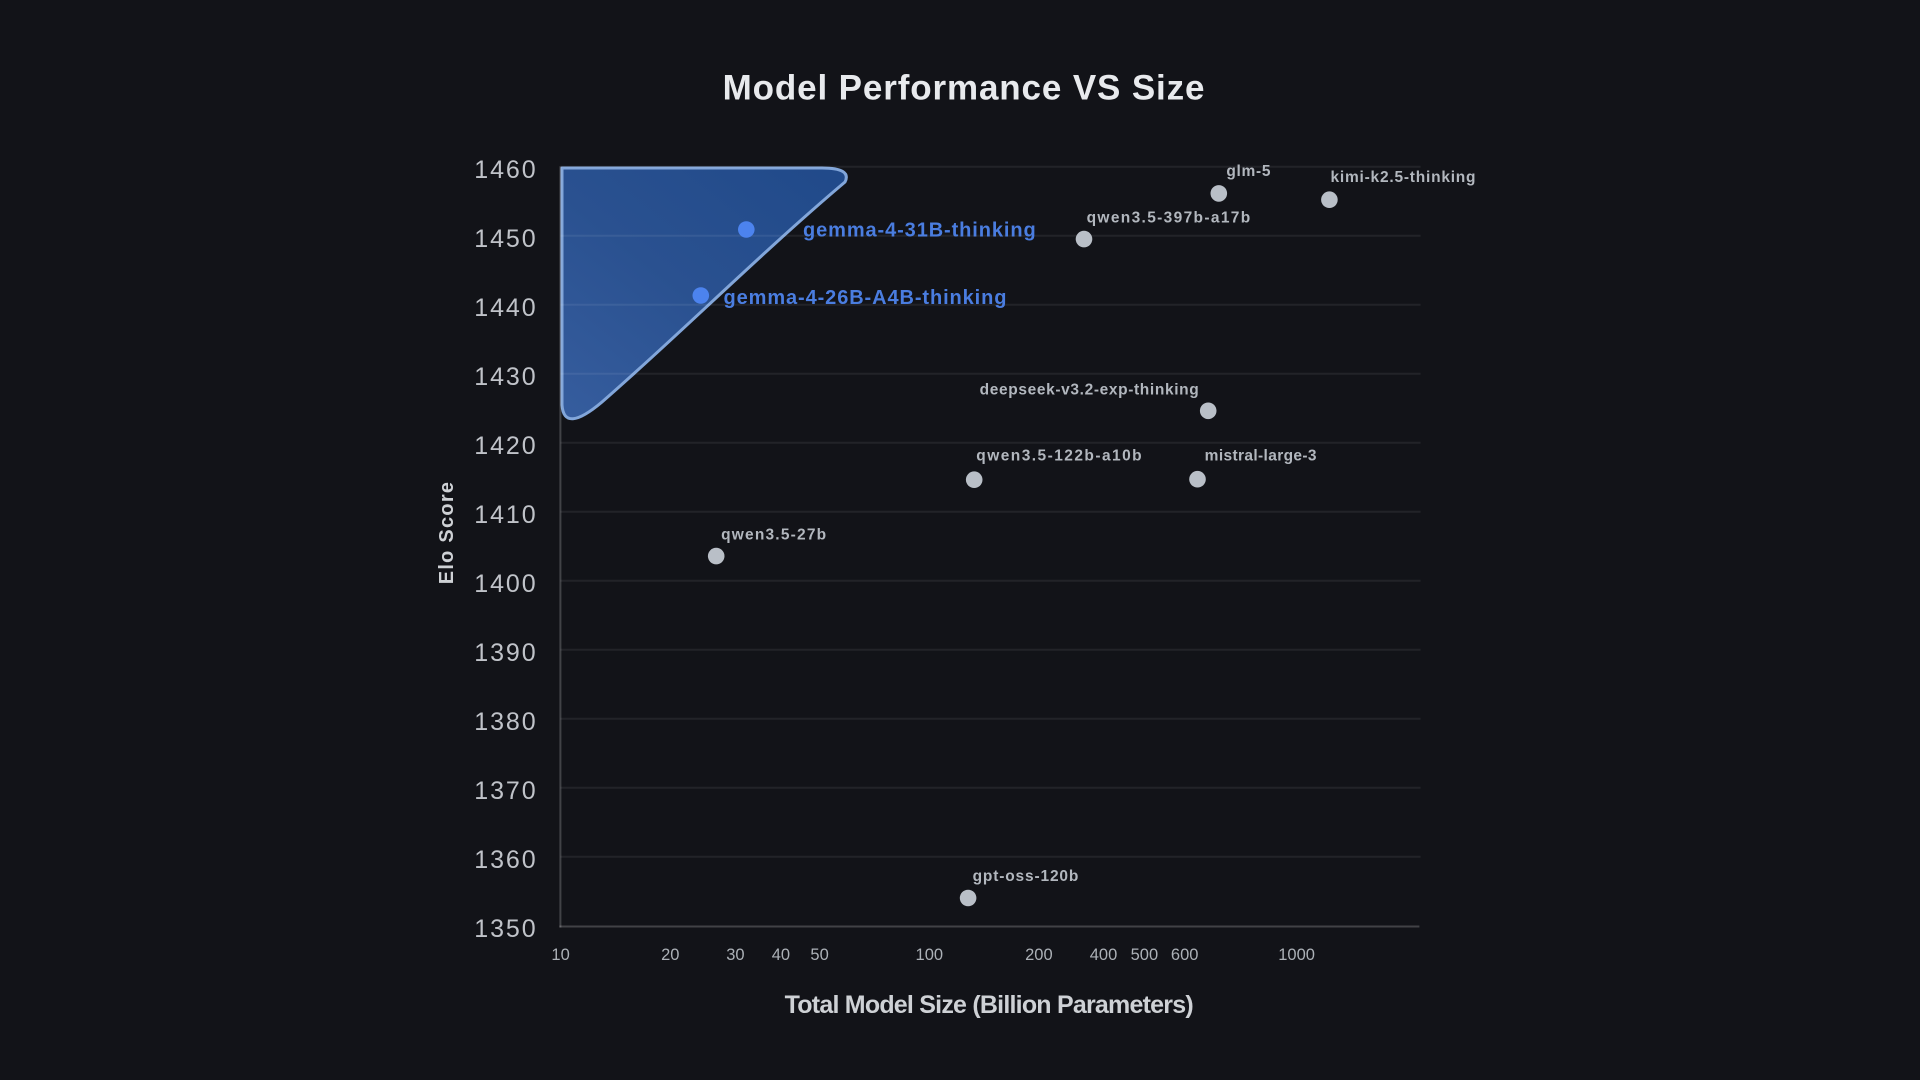  Describe the element at coordinates (1104, 955) in the screenshot. I see `svg-text: 400` at that location.